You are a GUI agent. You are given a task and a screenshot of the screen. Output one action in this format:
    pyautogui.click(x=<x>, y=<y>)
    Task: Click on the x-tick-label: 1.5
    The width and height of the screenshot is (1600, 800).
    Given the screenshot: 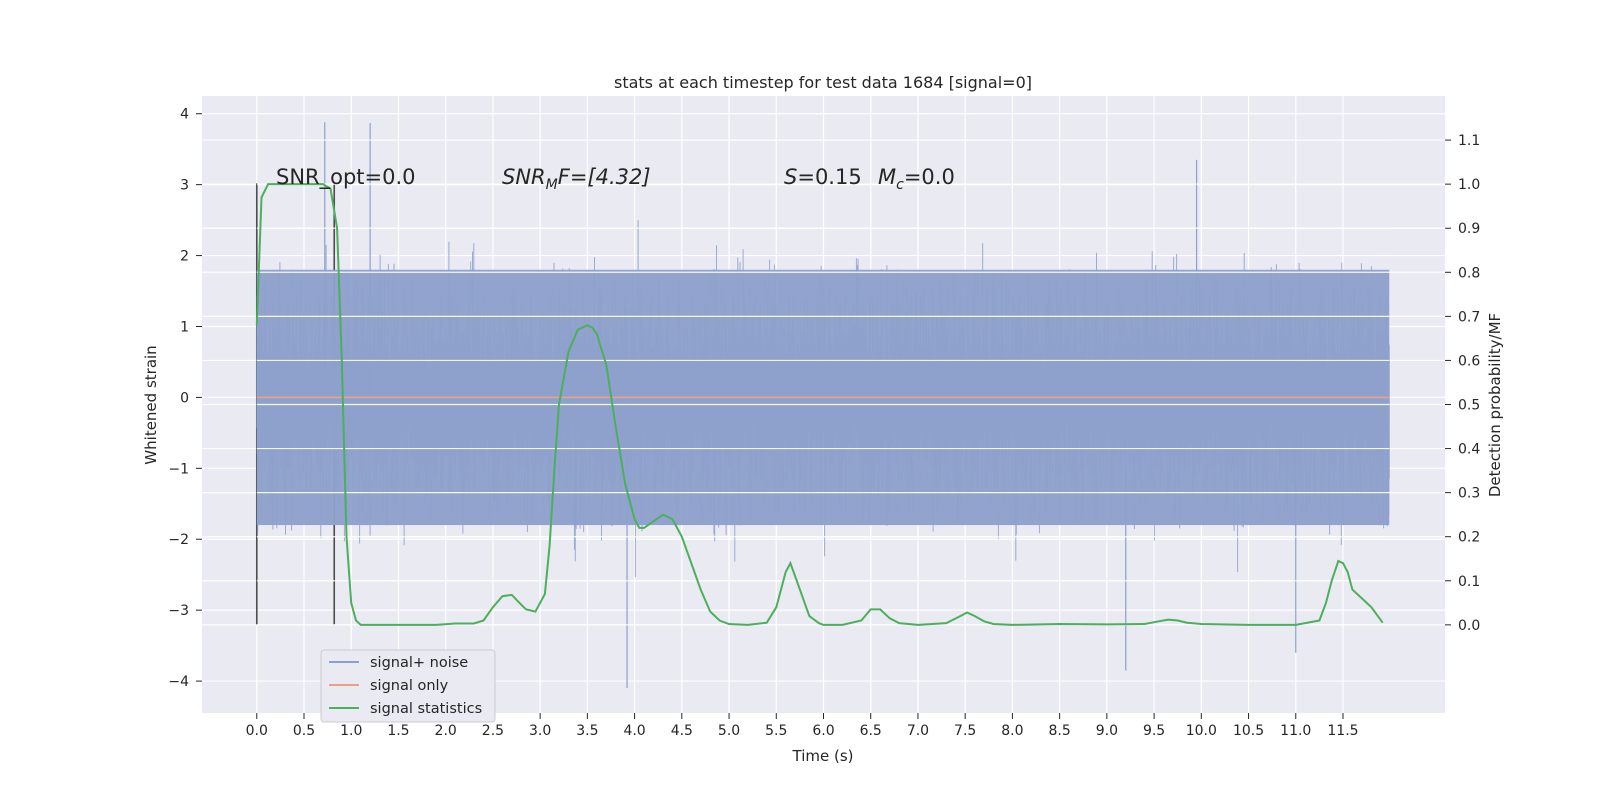 What is the action you would take?
    pyautogui.click(x=398, y=731)
    